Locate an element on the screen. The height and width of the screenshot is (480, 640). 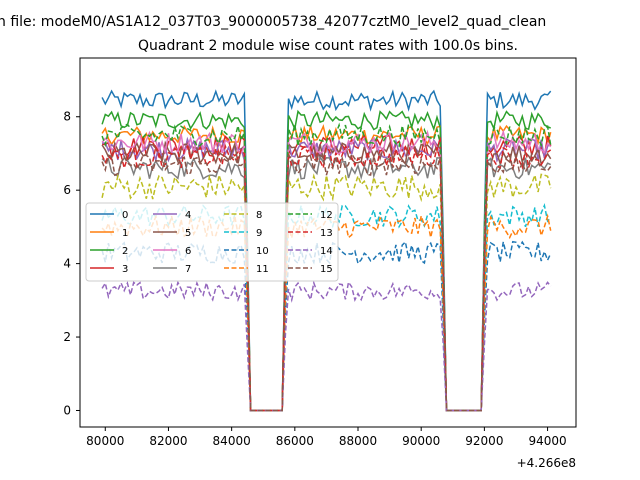
legend-label-12: 12 is located at coordinates (326, 215).